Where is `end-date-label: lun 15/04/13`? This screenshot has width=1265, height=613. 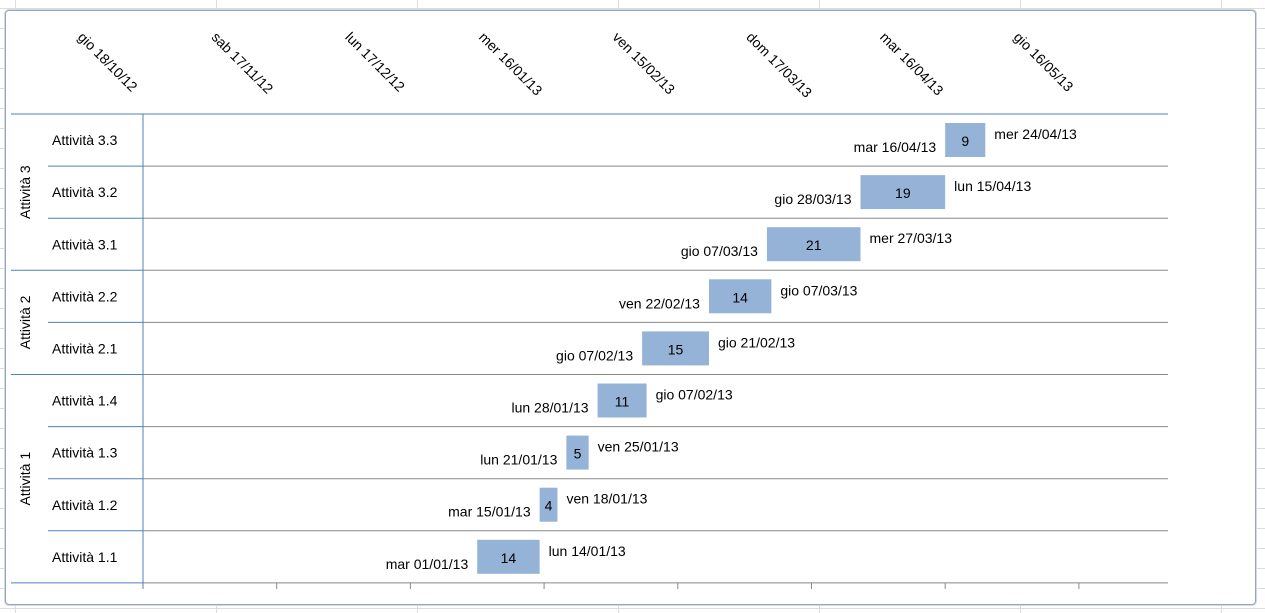 end-date-label: lun 15/04/13 is located at coordinates (992, 186).